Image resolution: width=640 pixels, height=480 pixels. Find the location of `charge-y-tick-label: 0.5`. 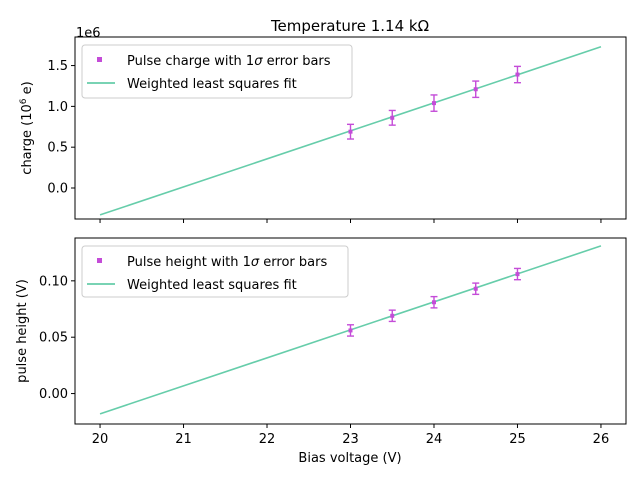

charge-y-tick-label: 0.5 is located at coordinates (57, 148).